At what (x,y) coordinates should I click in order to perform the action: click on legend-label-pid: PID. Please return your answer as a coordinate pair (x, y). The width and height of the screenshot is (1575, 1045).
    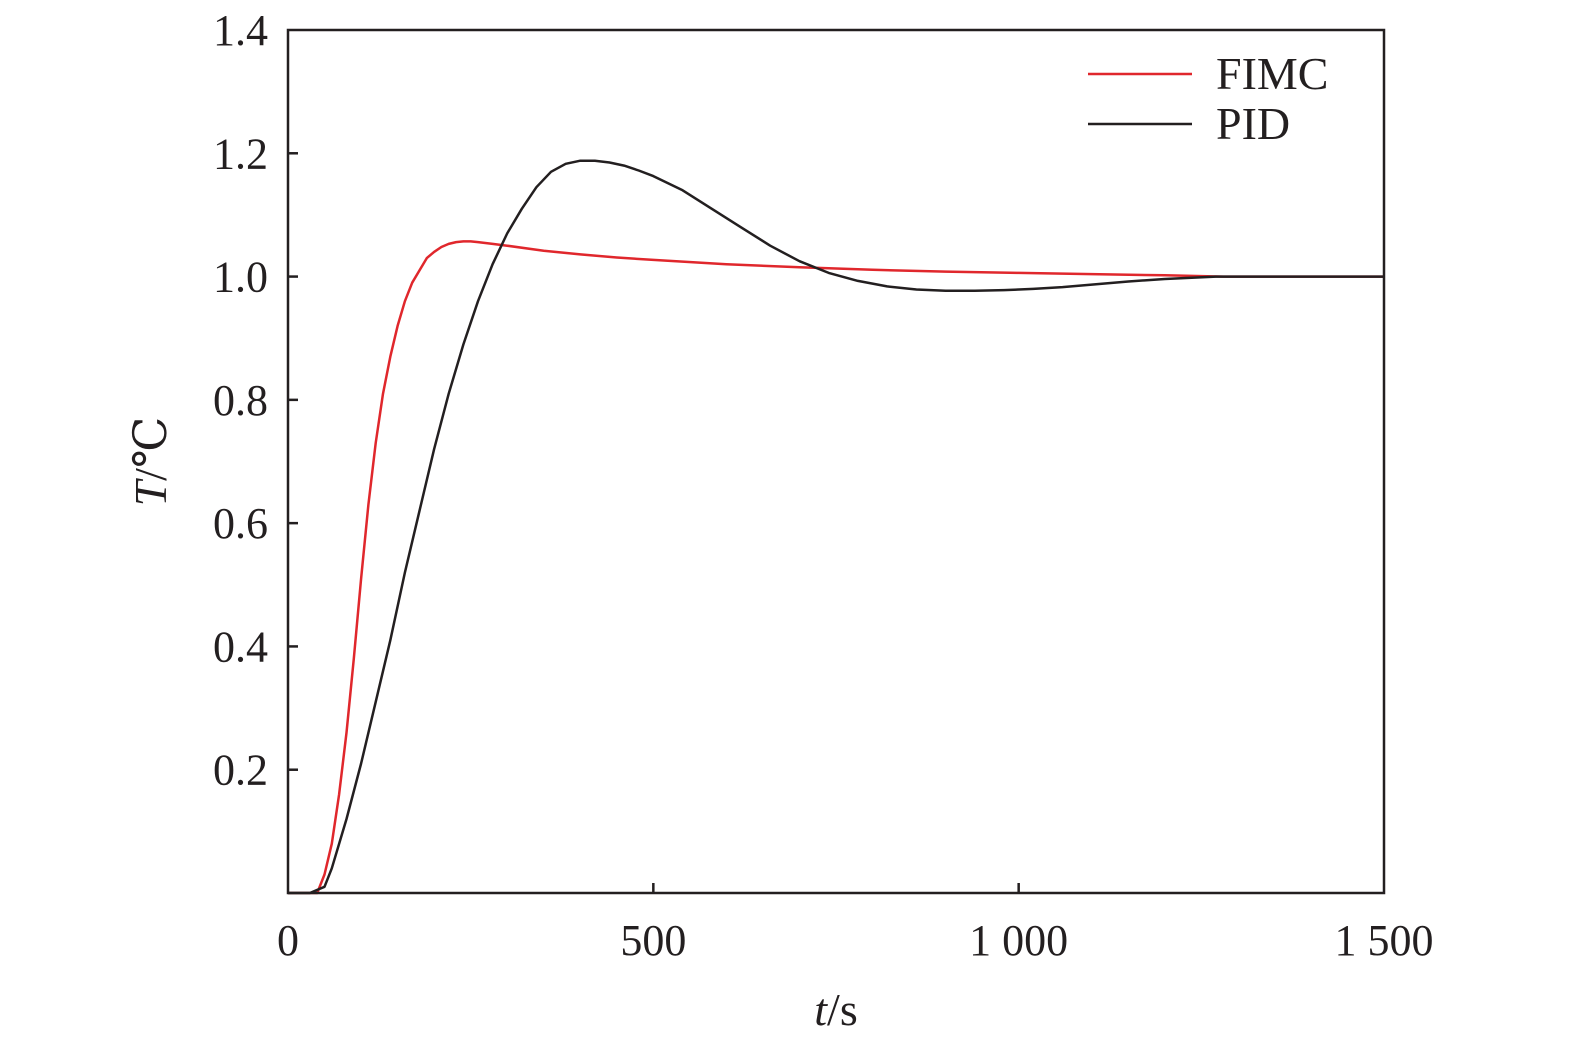
    Looking at the image, I should click on (1253, 123).